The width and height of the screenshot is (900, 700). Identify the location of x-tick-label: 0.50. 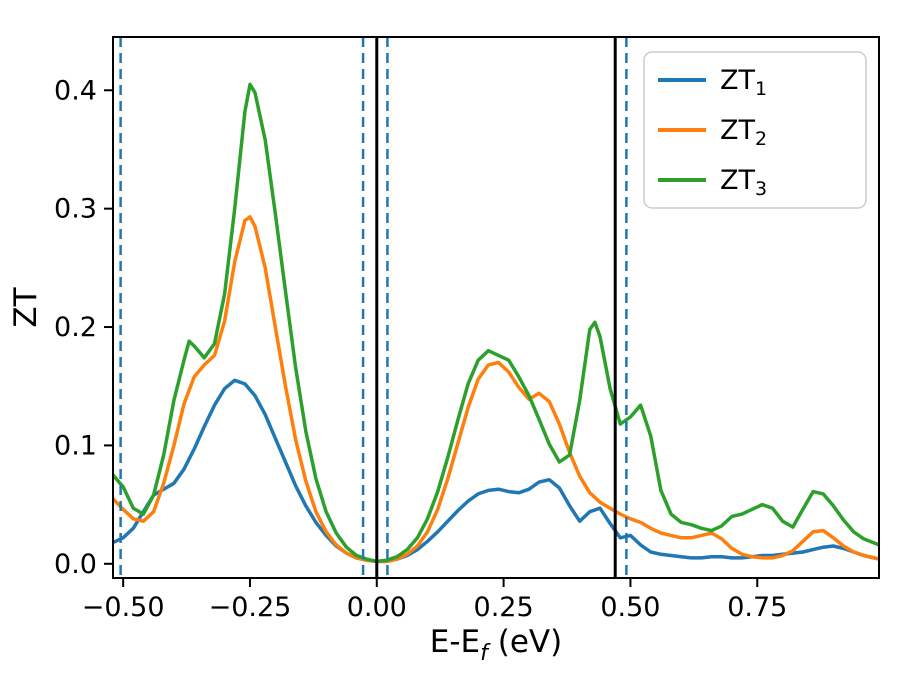
(630, 607).